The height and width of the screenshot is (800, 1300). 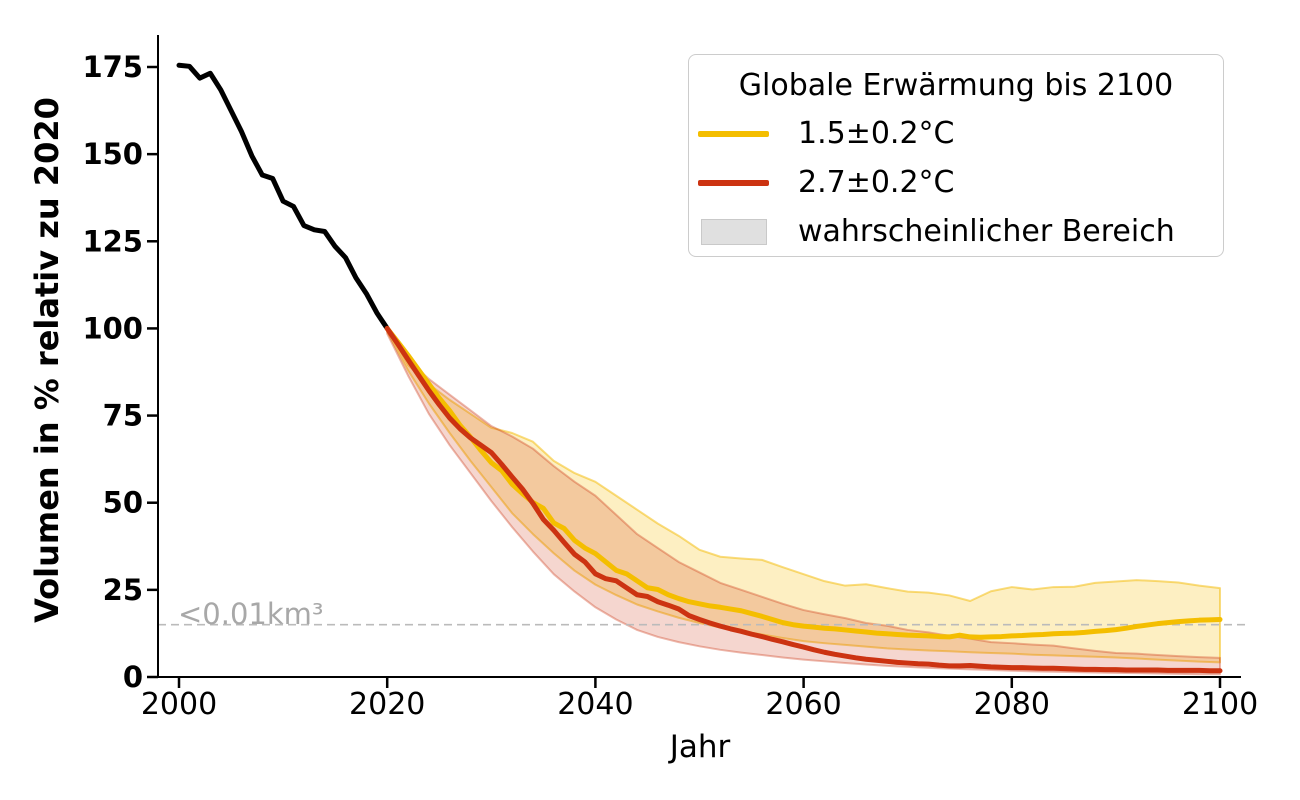 What do you see at coordinates (283, 196) in the screenshot?
I see `series-historical` at bounding box center [283, 196].